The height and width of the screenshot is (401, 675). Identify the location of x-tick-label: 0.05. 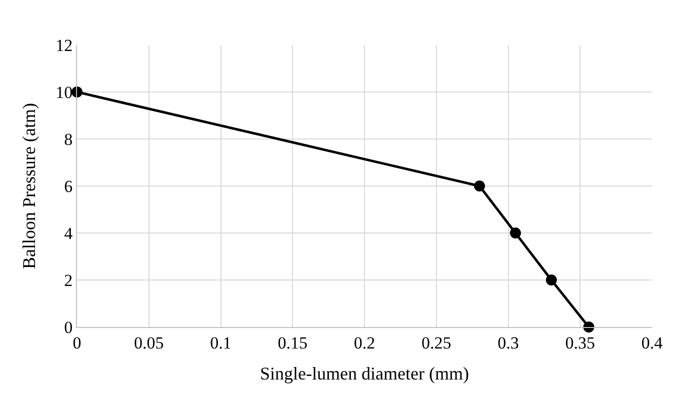
(149, 342).